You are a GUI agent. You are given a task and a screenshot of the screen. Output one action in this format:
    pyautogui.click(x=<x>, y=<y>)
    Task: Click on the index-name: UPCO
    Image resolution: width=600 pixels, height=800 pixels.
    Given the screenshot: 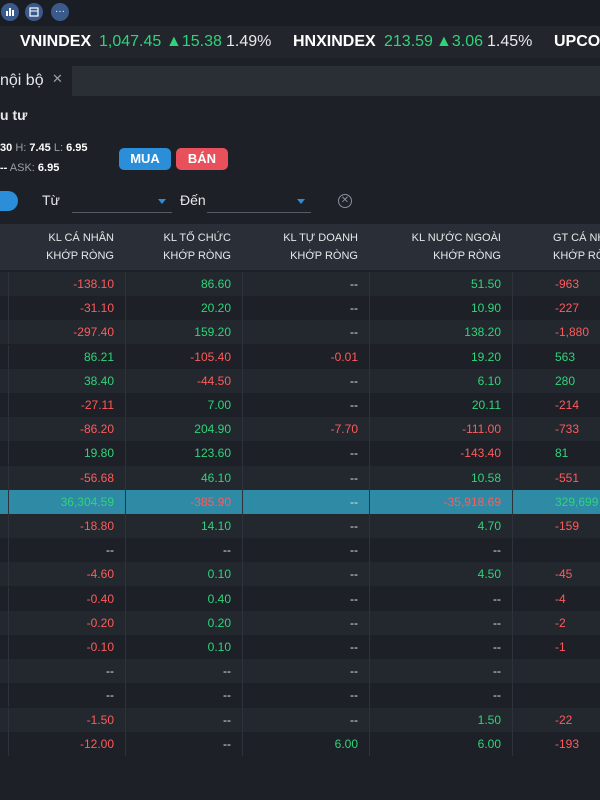 What is the action you would take?
    pyautogui.click(x=577, y=41)
    